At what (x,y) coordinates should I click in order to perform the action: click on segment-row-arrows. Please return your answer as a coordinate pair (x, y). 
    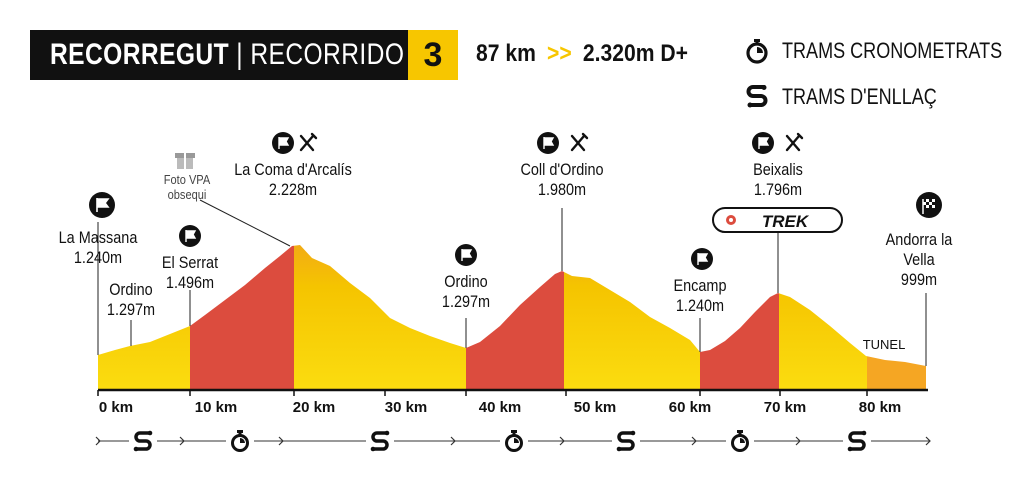
    Looking at the image, I should click on (513, 441).